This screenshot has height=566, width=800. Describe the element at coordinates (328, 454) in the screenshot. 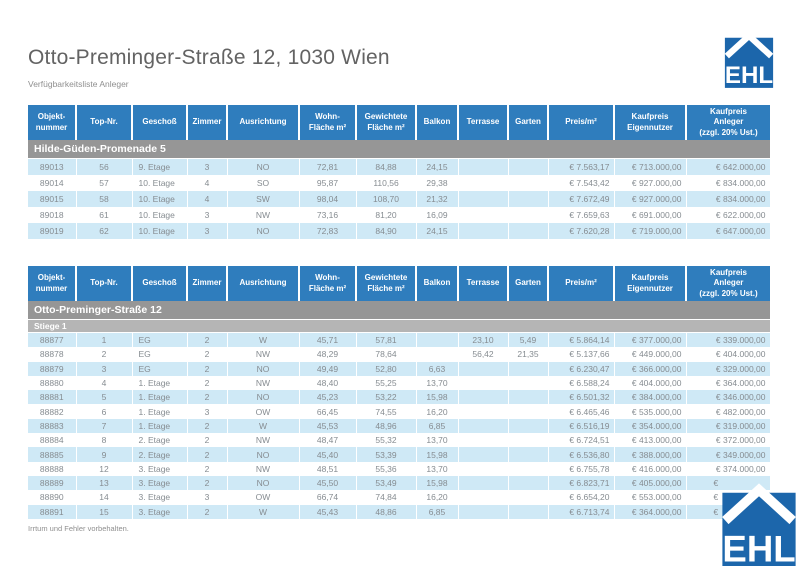

I see `cell: 45,40` at that location.